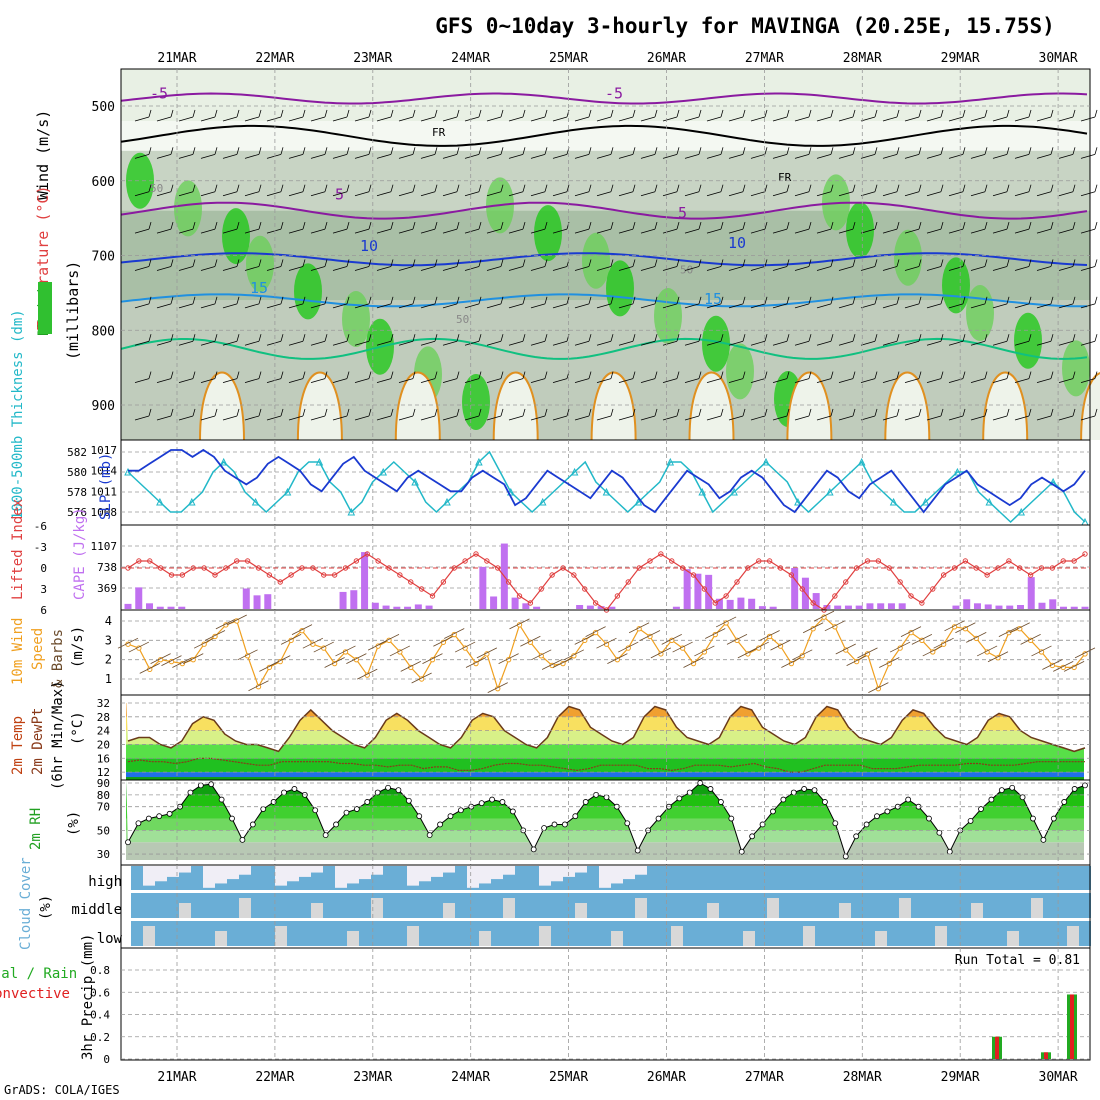 This screenshot has width=1100, height=1100. I want to click on cape-tick: 369, so click(107, 588).